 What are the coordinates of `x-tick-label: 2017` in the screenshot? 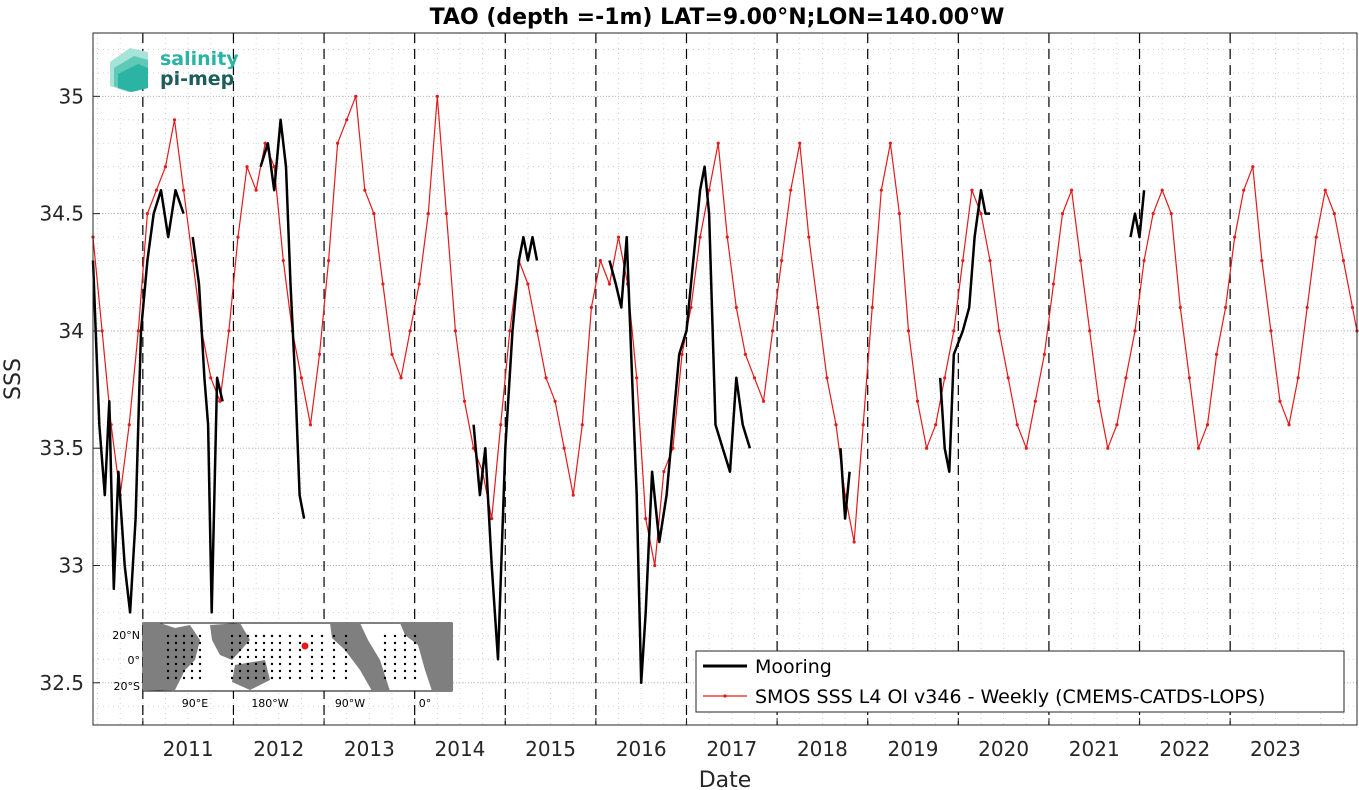 It's located at (731, 749).